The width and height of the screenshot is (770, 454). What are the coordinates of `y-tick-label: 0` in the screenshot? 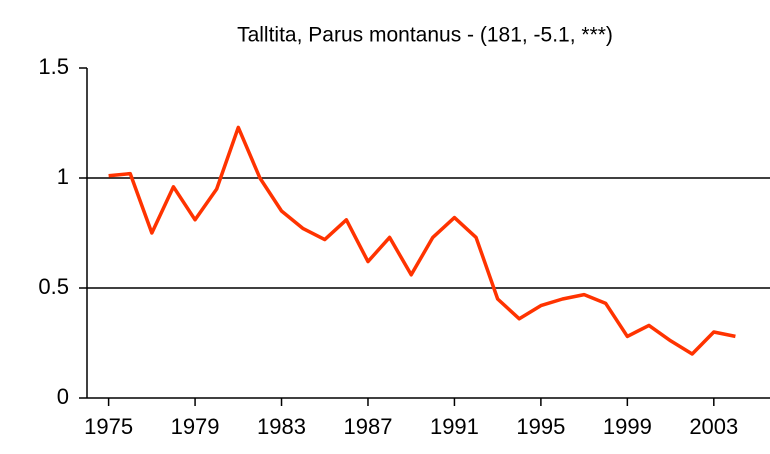 It's located at (63, 396).